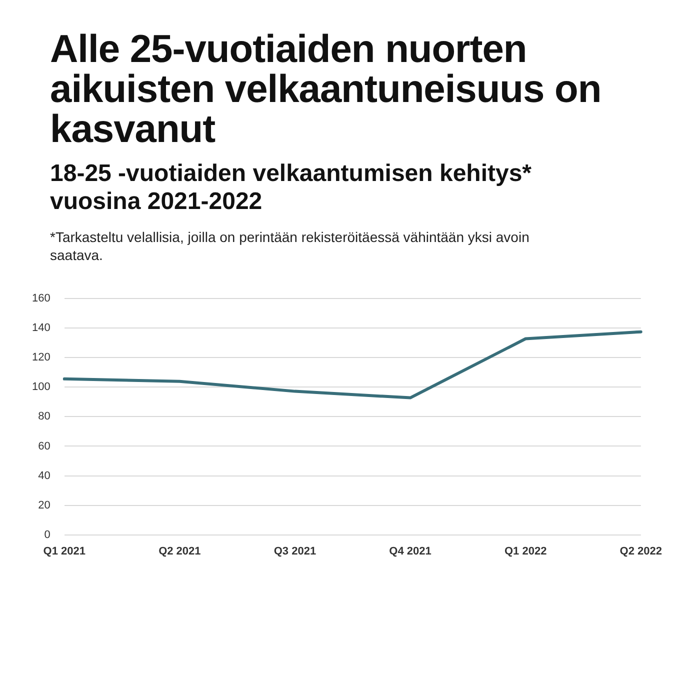 This screenshot has height=680, width=680. What do you see at coordinates (64, 551) in the screenshot?
I see `x-tick-label: Q1 2021` at bounding box center [64, 551].